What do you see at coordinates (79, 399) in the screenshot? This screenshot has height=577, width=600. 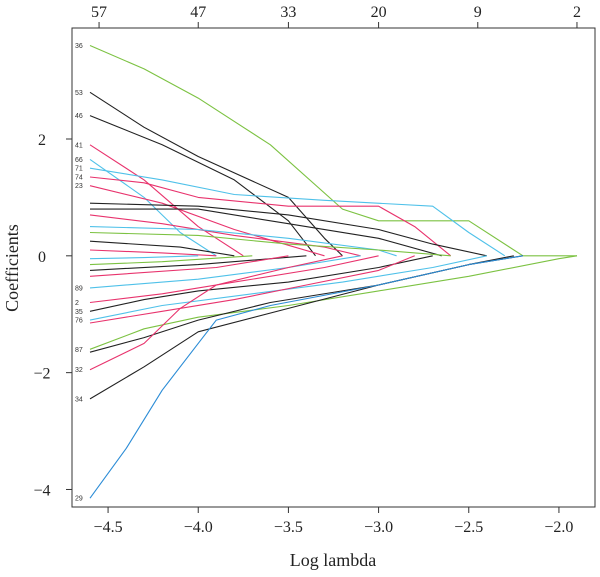 I see `var-label-27: 34` at bounding box center [79, 399].